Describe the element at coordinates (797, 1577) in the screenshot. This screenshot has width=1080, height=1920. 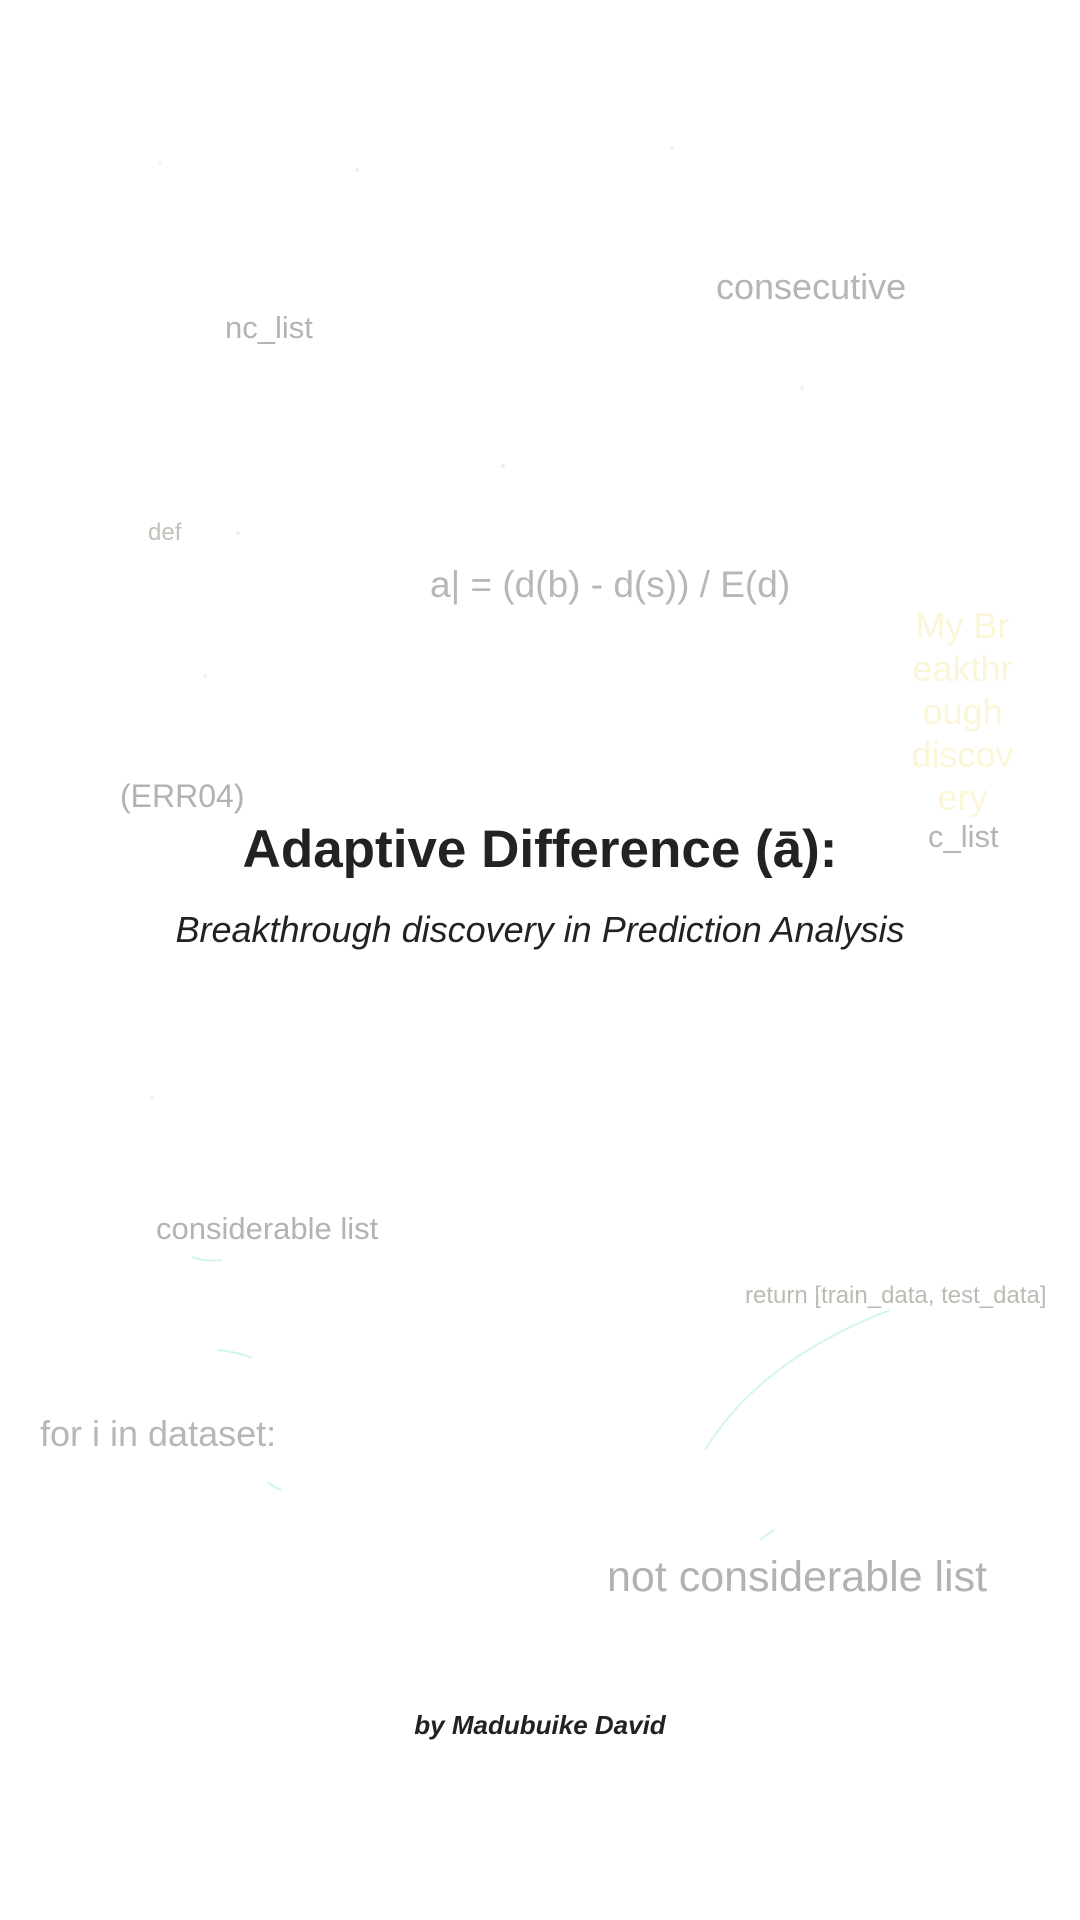
I see `bg-word-not-considerable-list: not considerable list` at that location.